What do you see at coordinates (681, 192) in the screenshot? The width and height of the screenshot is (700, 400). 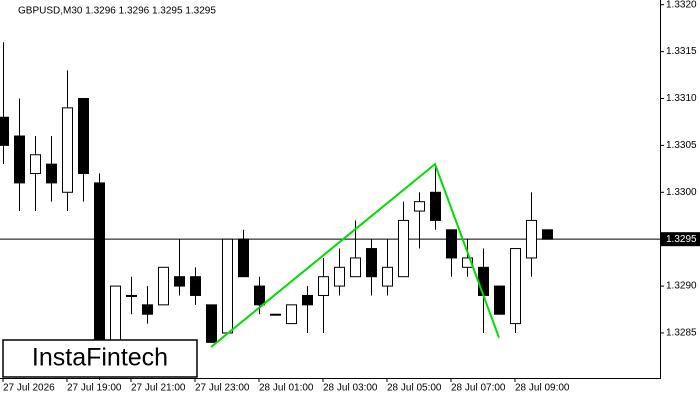 I see `y-tick-label: 1.3300` at bounding box center [681, 192].